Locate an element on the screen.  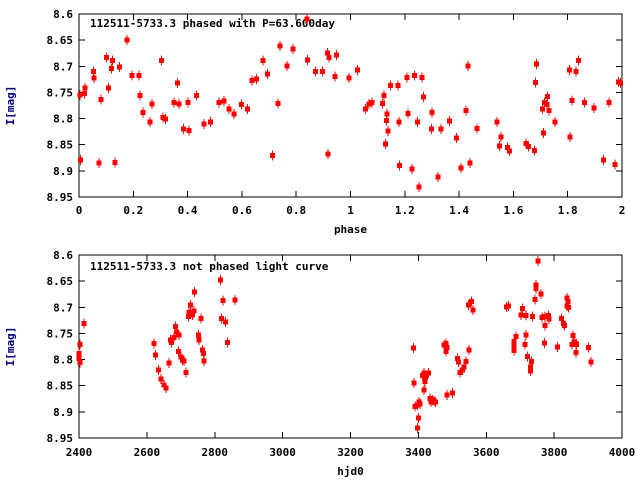
x-tick-label: 1.6 is located at coordinates (513, 210).